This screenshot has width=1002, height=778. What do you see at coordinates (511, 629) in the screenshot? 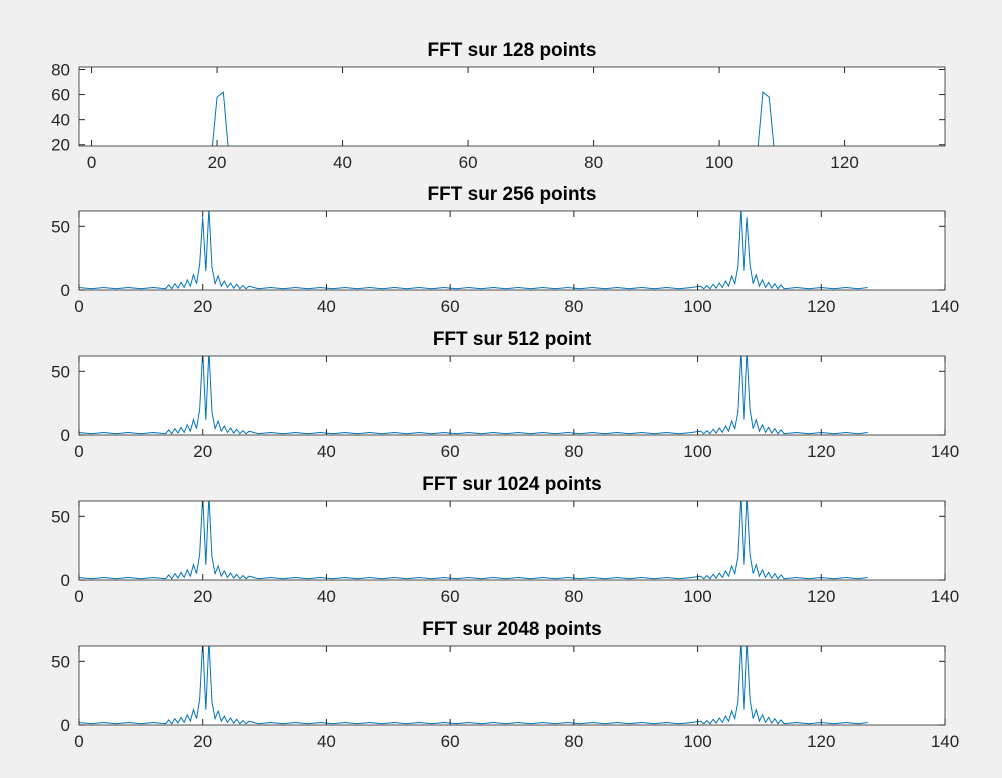
I see `subplot-title: FFT sur 2048 points` at bounding box center [511, 629].